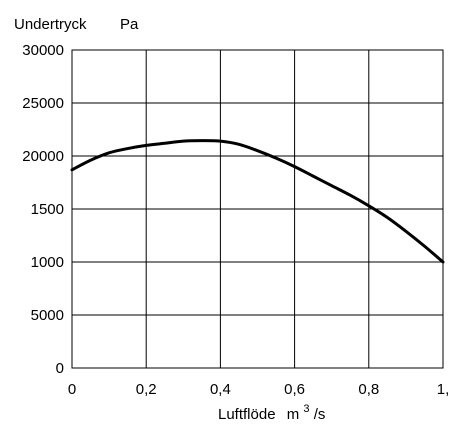 Image resolution: width=449 pixels, height=426 pixels. What do you see at coordinates (443, 389) in the screenshot?
I see `x-tick-label: 1,` at bounding box center [443, 389].